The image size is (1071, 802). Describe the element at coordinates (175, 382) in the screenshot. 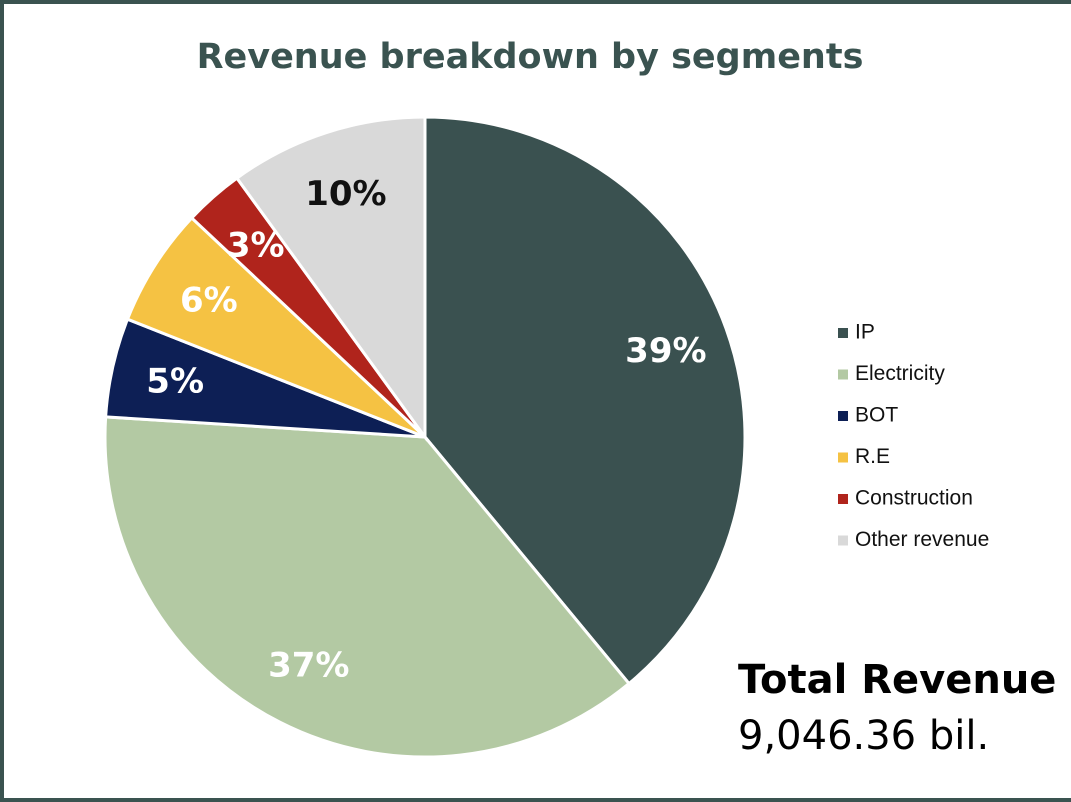

I see `data-label: 5%` at that location.